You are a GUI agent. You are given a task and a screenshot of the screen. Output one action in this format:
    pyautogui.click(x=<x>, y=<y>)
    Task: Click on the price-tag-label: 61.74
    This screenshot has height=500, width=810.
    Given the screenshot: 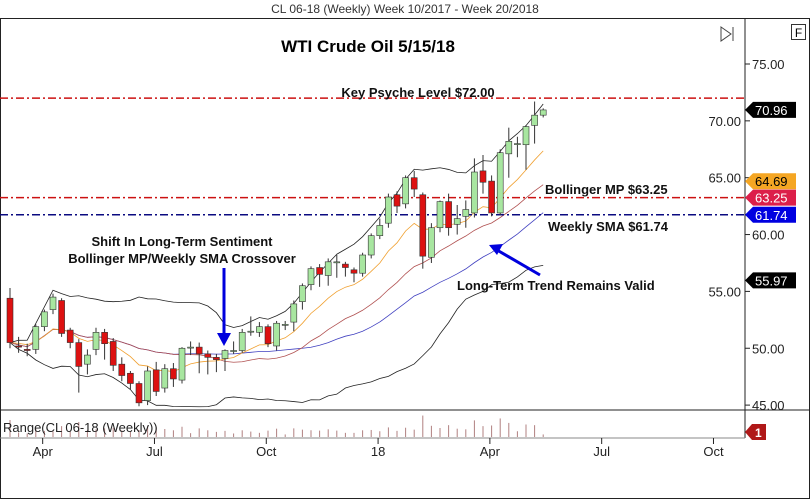 What is the action you would take?
    pyautogui.click(x=771, y=215)
    